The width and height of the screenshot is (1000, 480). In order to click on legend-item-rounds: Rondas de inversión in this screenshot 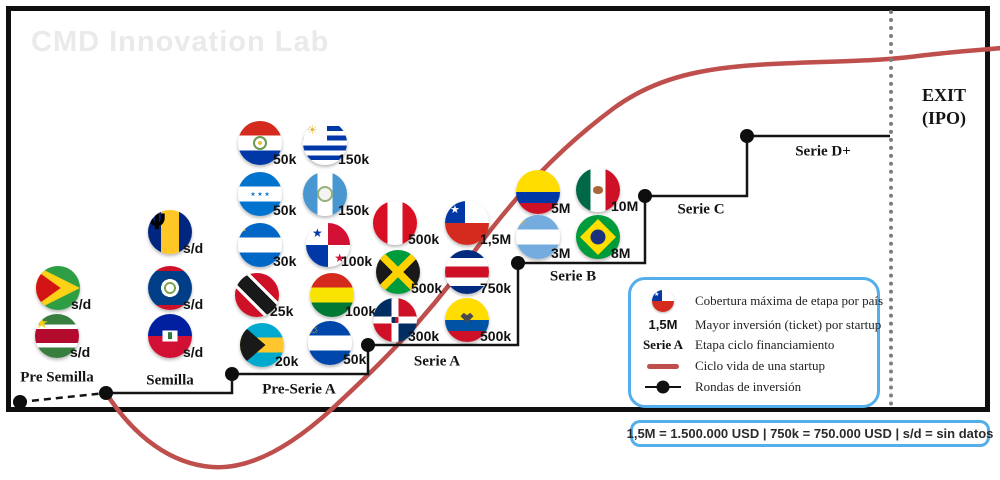, I will do `click(753, 387)`.